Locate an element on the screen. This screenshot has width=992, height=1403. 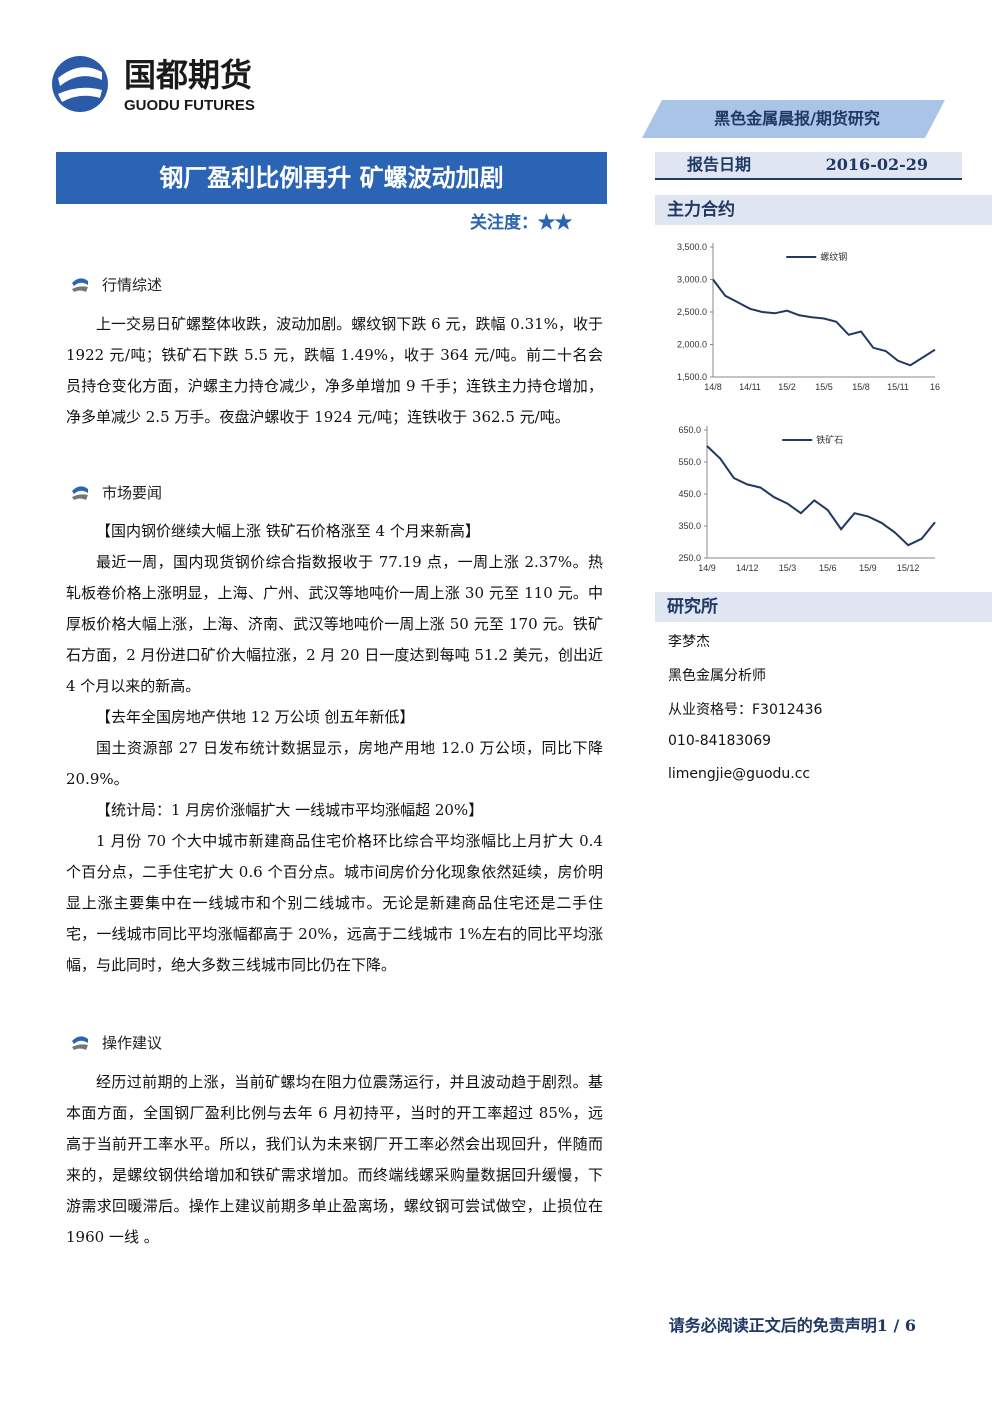
section-heading: 市场要闻 is located at coordinates (116, 492).